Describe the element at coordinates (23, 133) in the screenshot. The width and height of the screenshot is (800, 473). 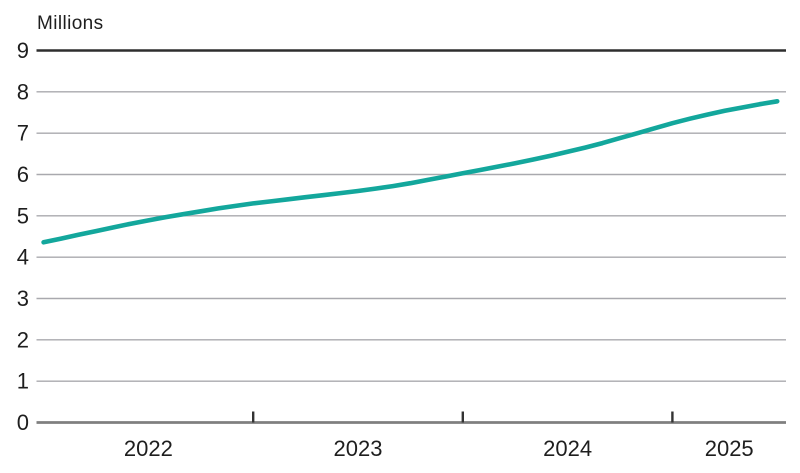
I see `y-tick-label: 7` at that location.